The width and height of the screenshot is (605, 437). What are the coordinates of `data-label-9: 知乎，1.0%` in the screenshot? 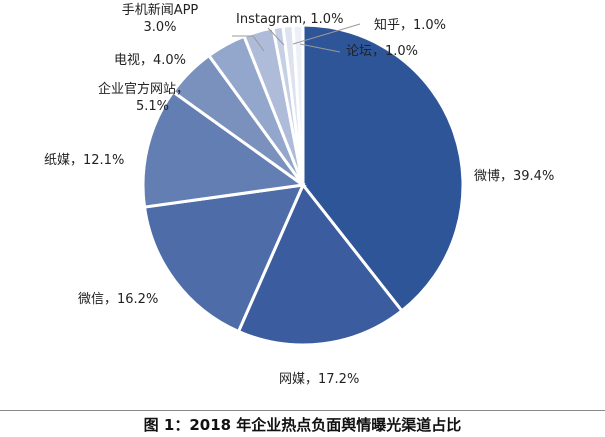 It's located at (410, 25).